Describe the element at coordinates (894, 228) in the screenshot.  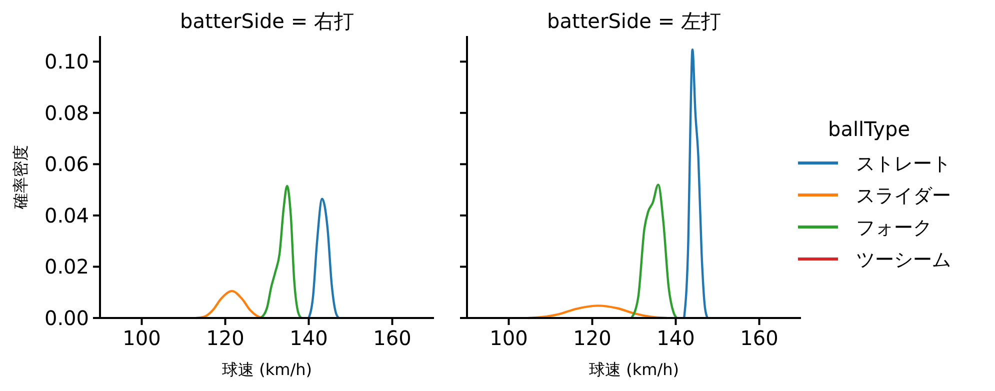
I see `legend-label: フォーク` at that location.